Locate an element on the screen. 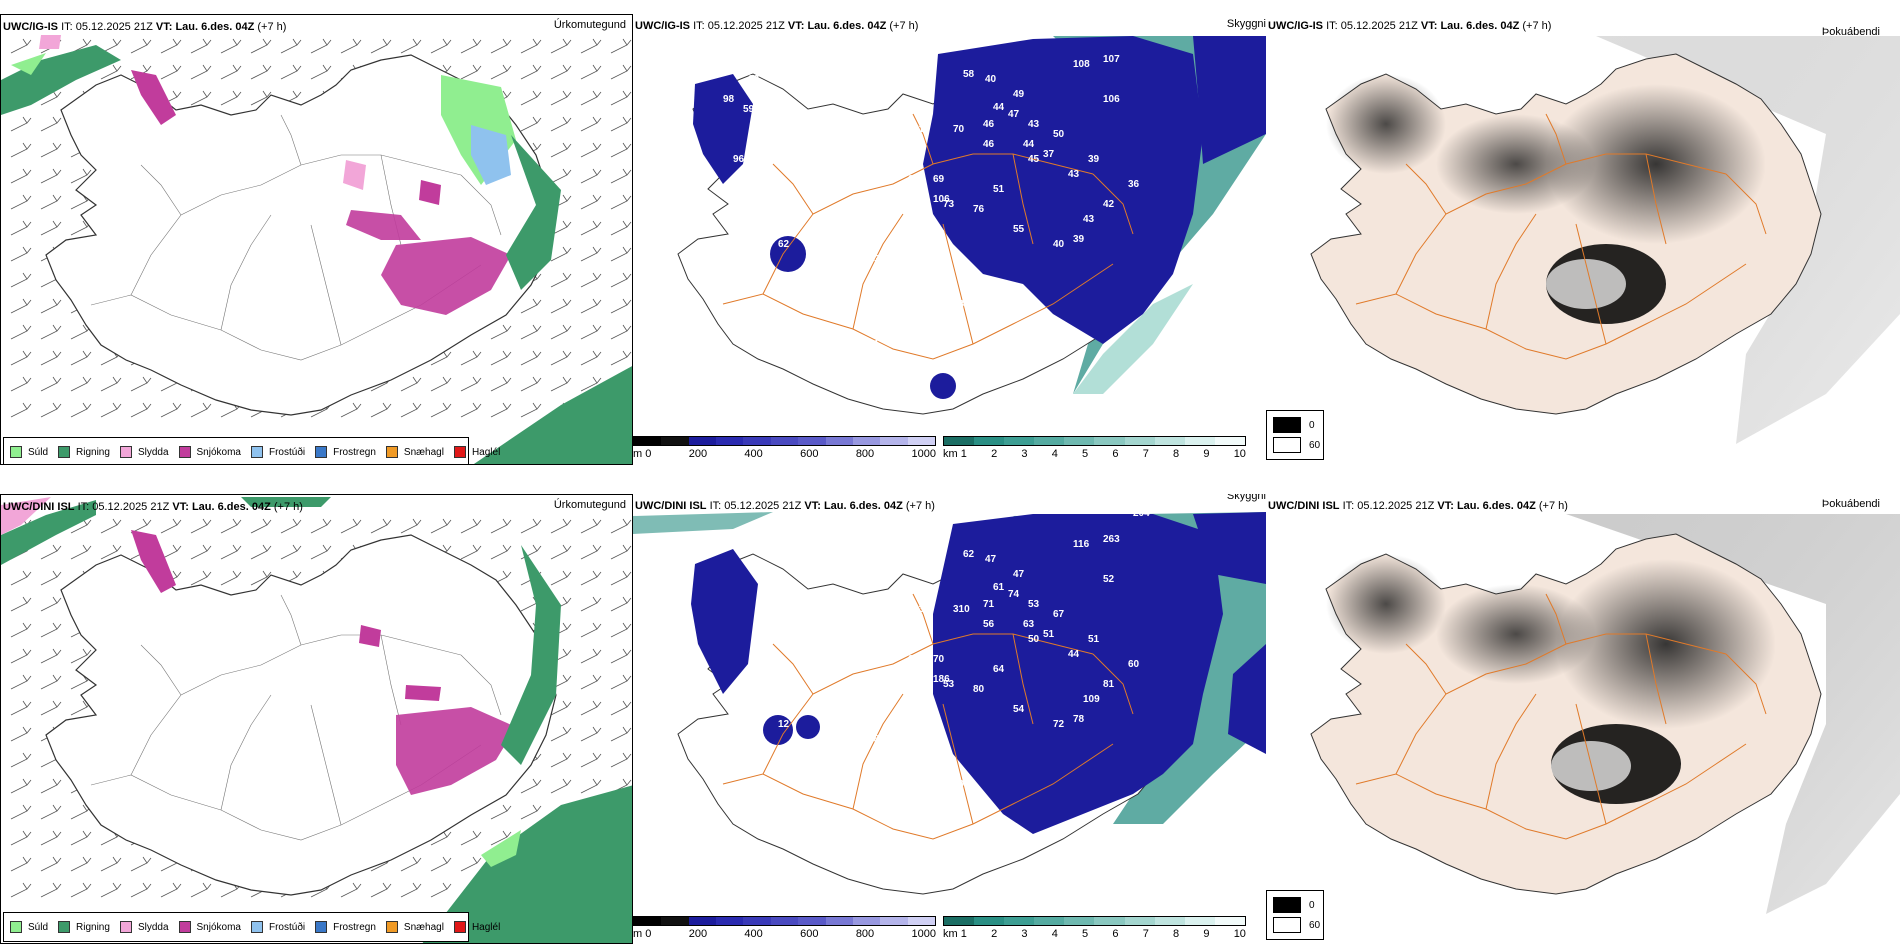  cloud-base-value: 70 is located at coordinates (789, 134).